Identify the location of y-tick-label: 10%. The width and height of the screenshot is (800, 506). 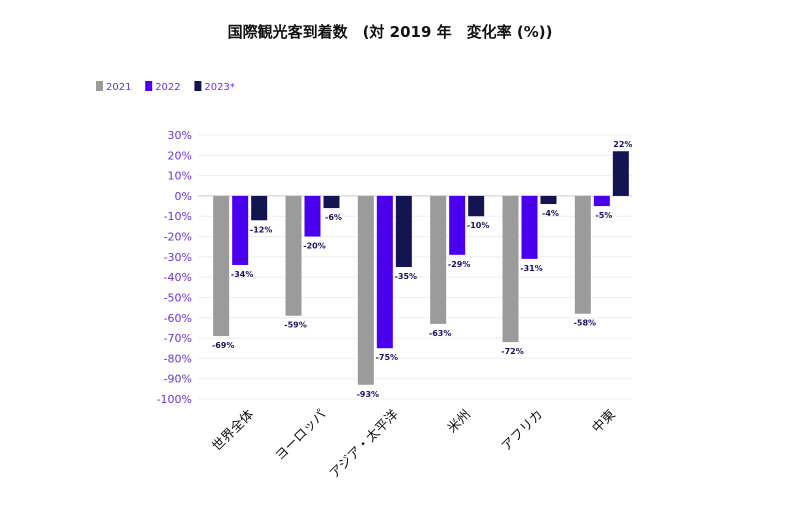
(180, 176).